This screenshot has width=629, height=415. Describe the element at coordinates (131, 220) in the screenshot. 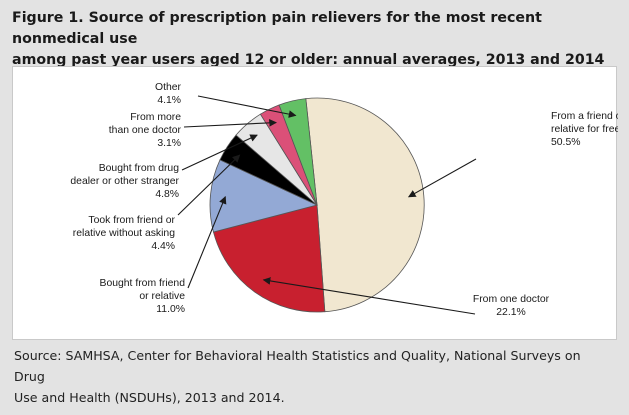

I see `slice-label-line: Took from friend or` at that location.